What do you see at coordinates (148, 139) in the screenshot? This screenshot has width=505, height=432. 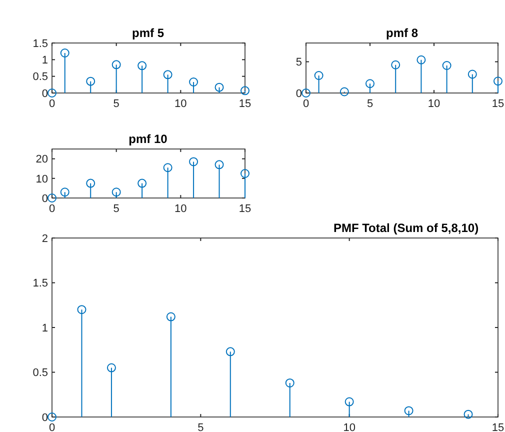 I see `chart-title: pmf 10` at bounding box center [148, 139].